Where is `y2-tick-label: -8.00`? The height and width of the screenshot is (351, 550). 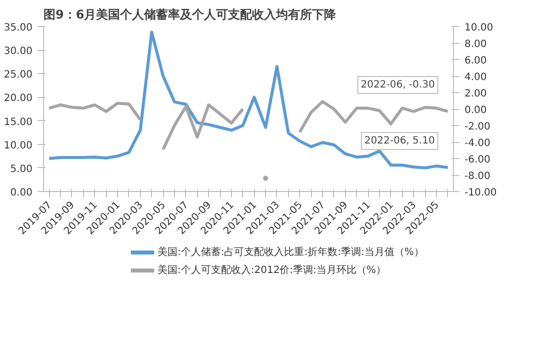 y2-tick-label: -8.00 is located at coordinates (477, 176).